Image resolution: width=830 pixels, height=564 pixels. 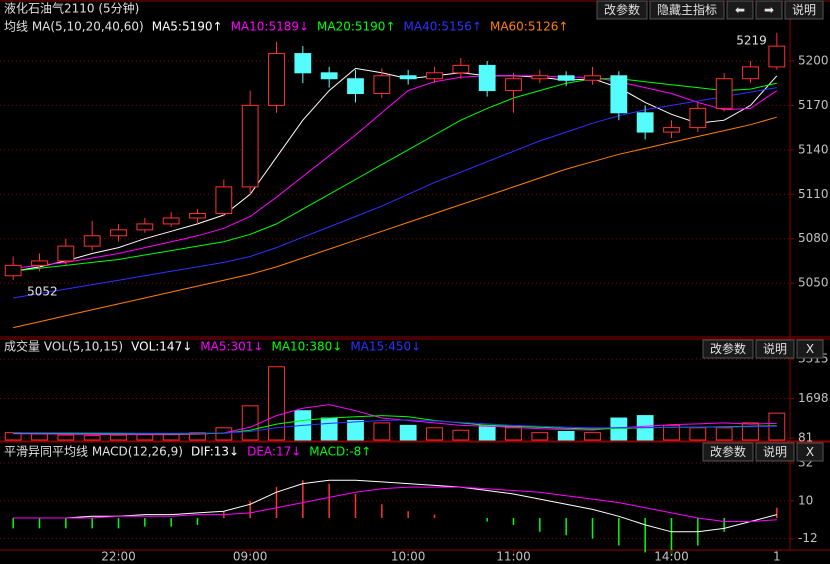 I want to click on button-label: ⬅, so click(x=740, y=10).